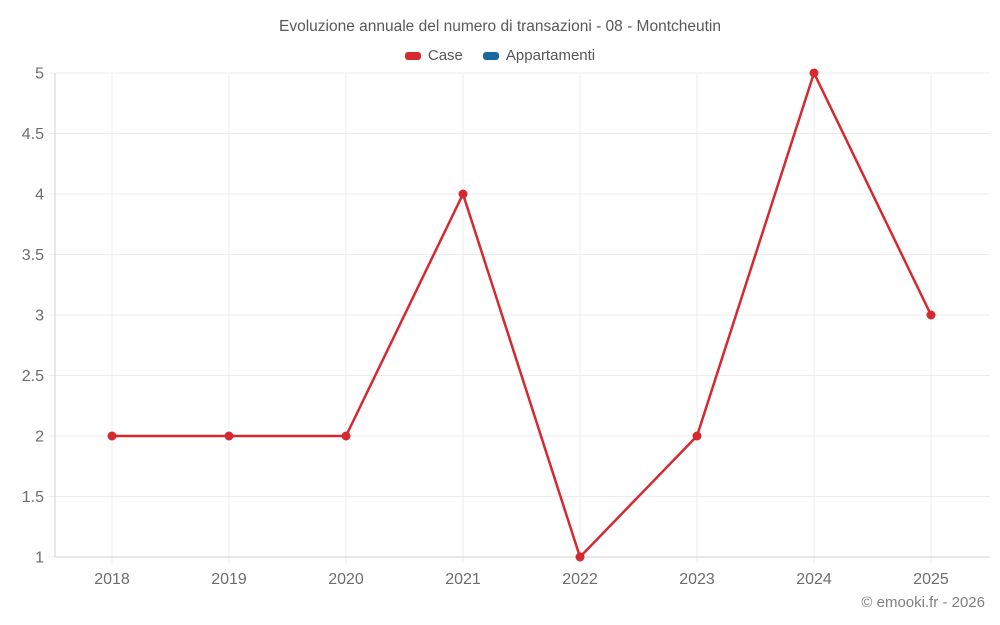  Describe the element at coordinates (580, 557) in the screenshot. I see `data-point-case-2022` at that location.